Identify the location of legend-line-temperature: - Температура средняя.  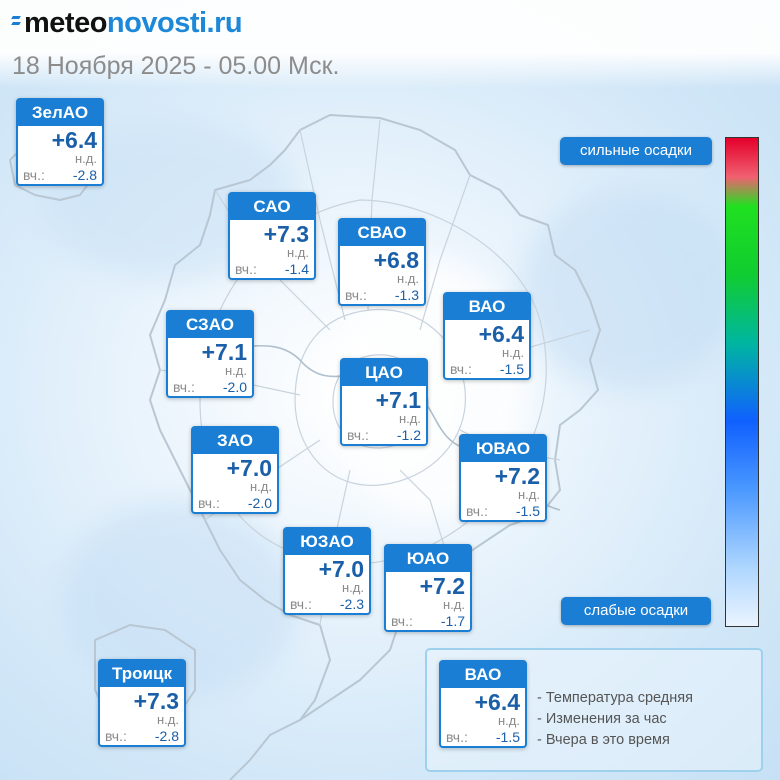
(615, 698).